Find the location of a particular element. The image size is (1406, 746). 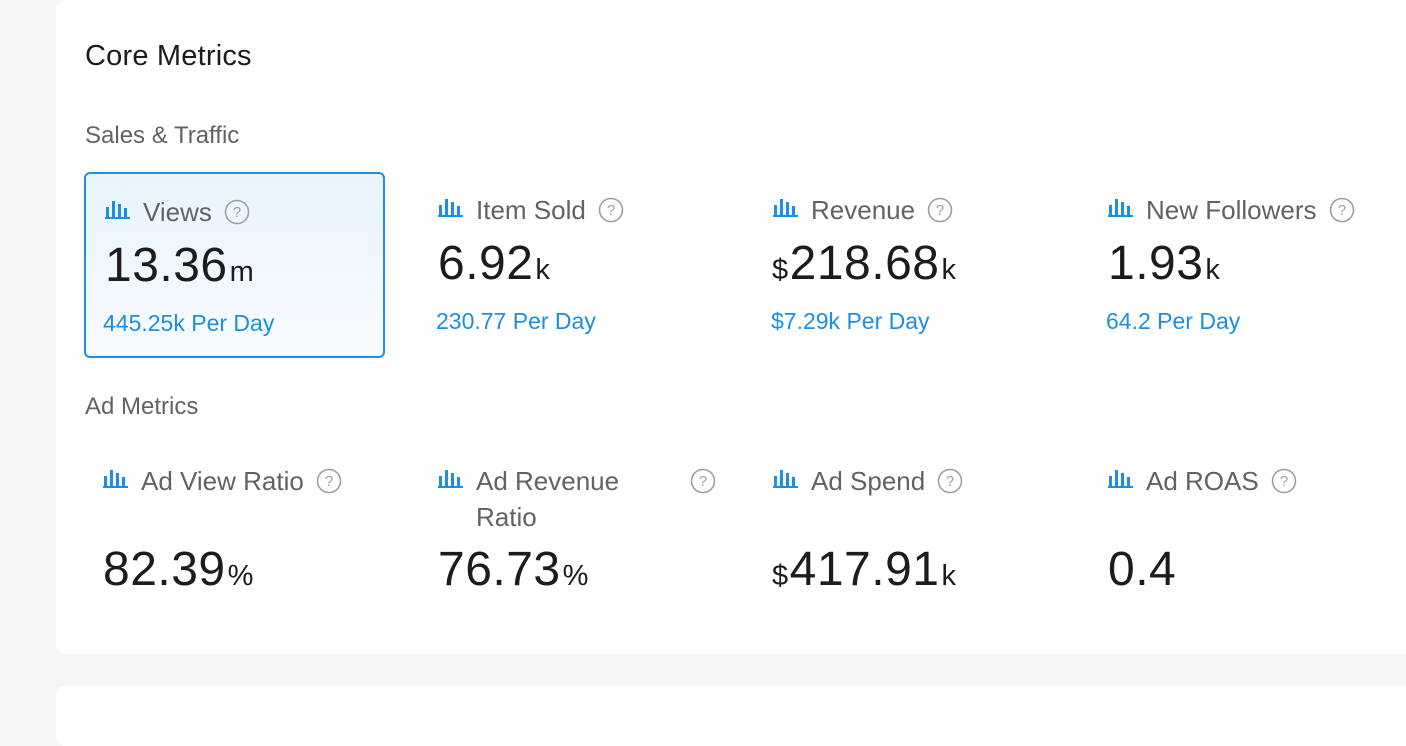

metric-card-item-sold: Item Sold ? 6.92k 230.77 Per Day is located at coordinates (569, 265).